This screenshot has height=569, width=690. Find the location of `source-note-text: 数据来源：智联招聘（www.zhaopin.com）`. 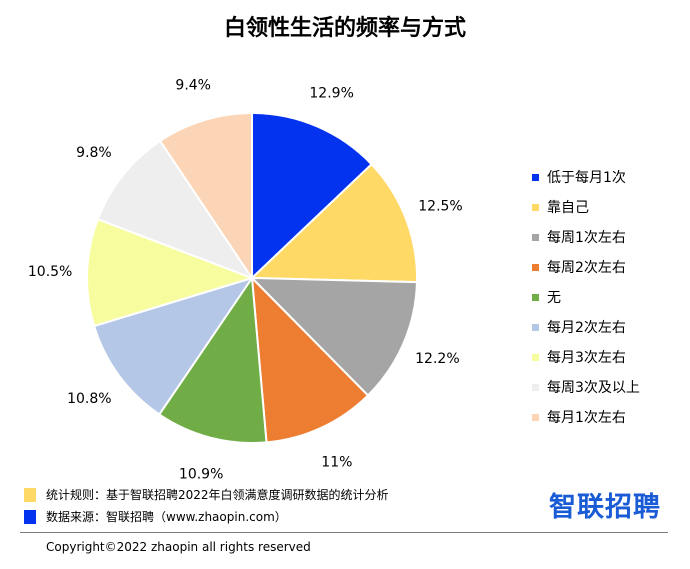

source-note-text: 数据来源：智联招聘（www.zhaopin.com） is located at coordinates (166, 517).